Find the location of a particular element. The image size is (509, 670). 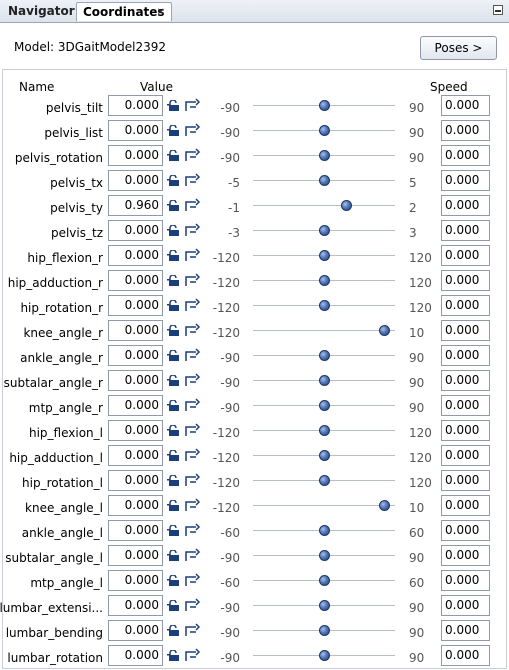

minimize-icon is located at coordinates (498, 10).